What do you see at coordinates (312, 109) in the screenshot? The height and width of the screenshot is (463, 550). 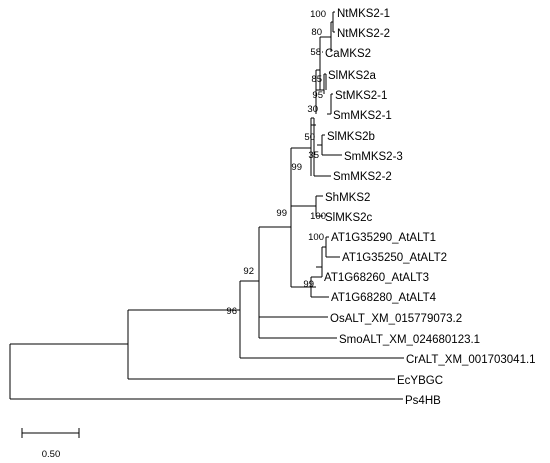 I see `bootstrap-value: 30` at bounding box center [312, 109].